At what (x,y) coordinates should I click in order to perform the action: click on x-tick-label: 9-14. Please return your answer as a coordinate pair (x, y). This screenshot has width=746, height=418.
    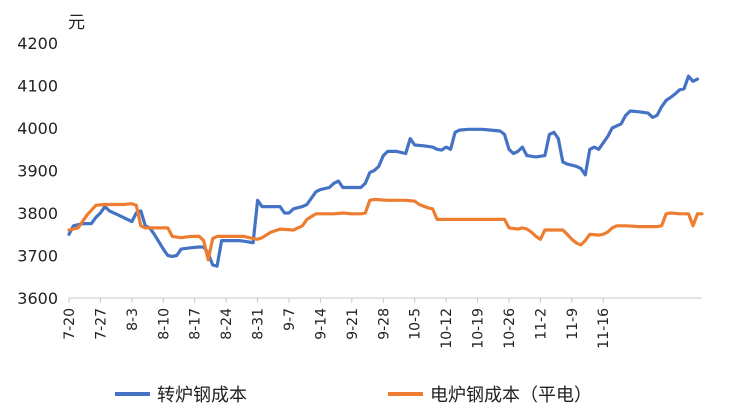
    Looking at the image, I should click on (321, 324).